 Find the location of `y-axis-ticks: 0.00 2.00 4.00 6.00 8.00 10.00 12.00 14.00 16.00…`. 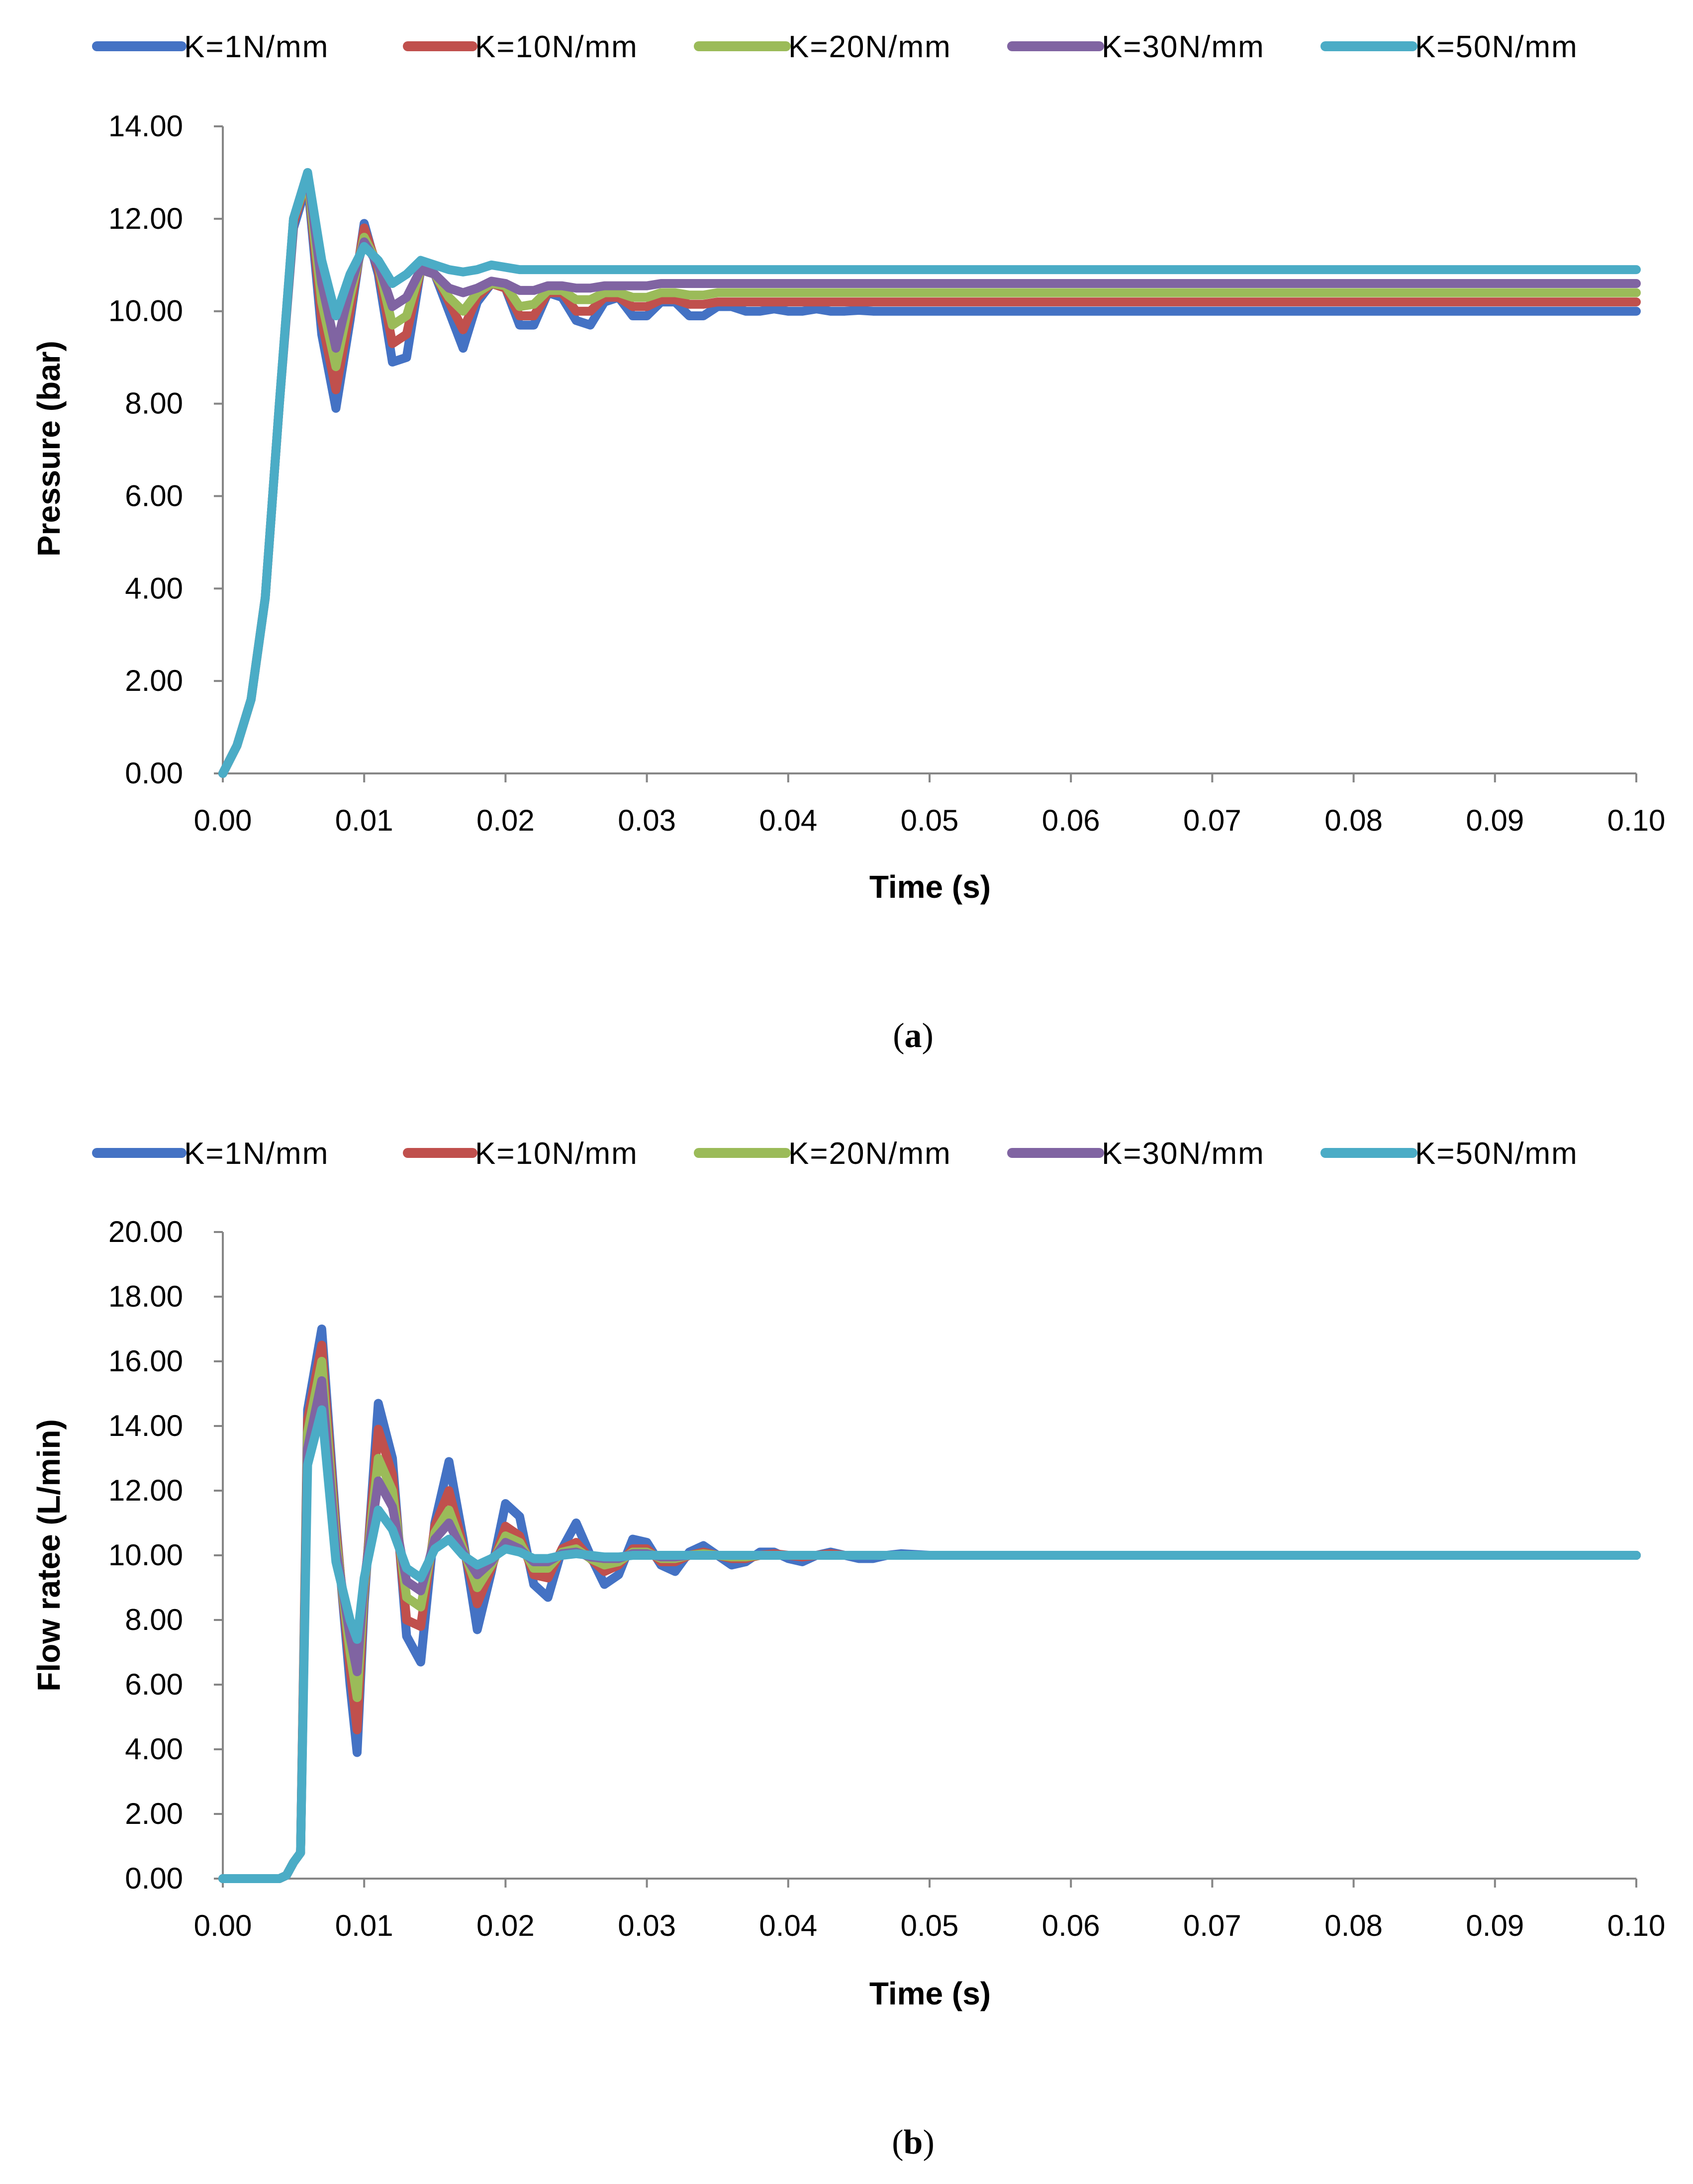

y-axis-ticks: 0.00 2.00 4.00 6.00 8.00 10.00 12.00 14.00 16.00… is located at coordinates (165, 1555).